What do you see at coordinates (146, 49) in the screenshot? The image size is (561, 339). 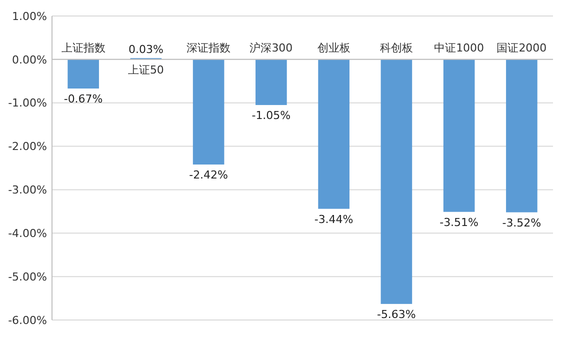 I see `data-label: 0.03%` at bounding box center [146, 49].